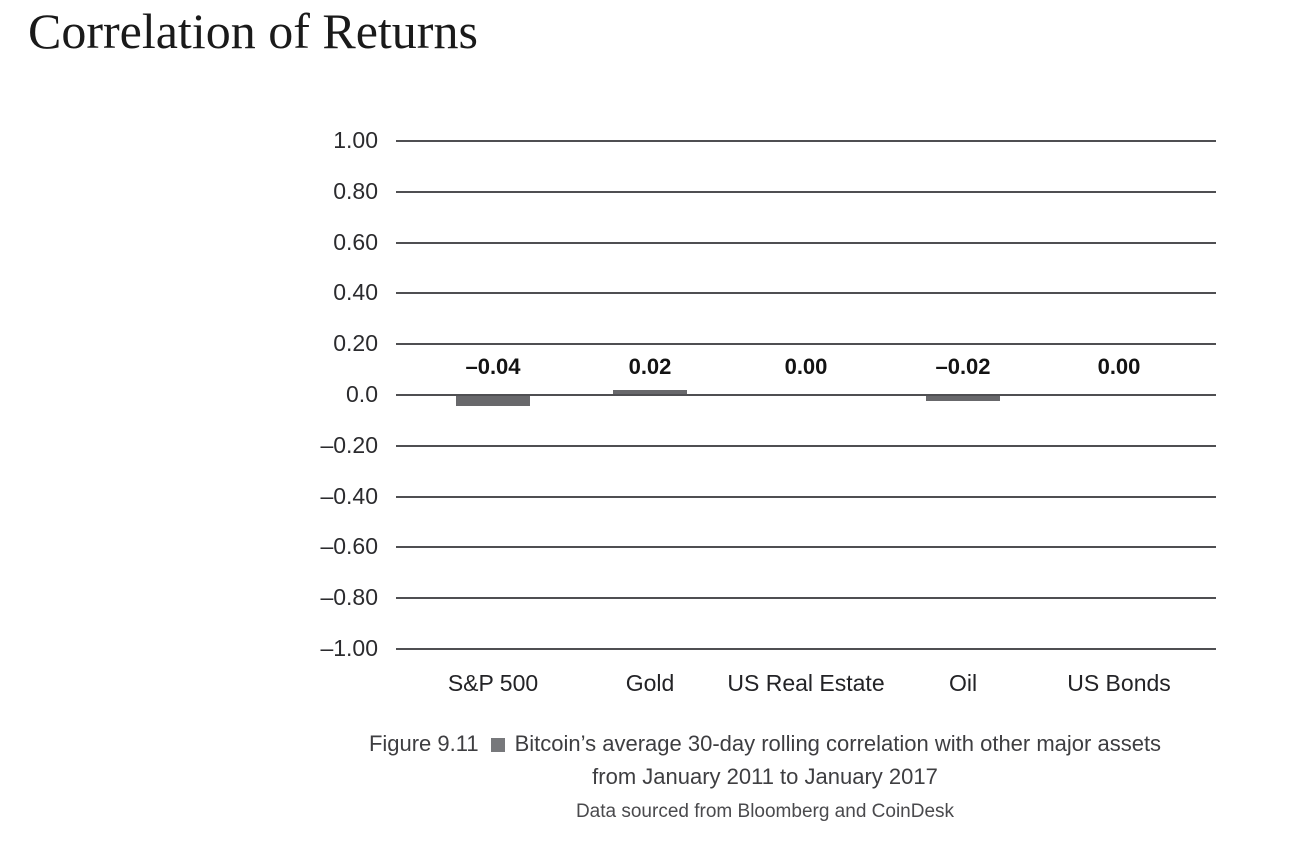  I want to click on x-axis-category-label: Gold, so click(650, 683).